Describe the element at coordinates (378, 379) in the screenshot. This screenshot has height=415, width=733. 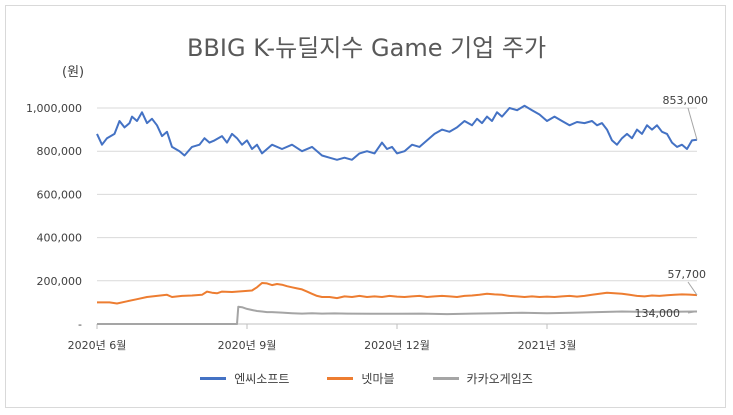
I see `legend-label: 넷마블` at that location.